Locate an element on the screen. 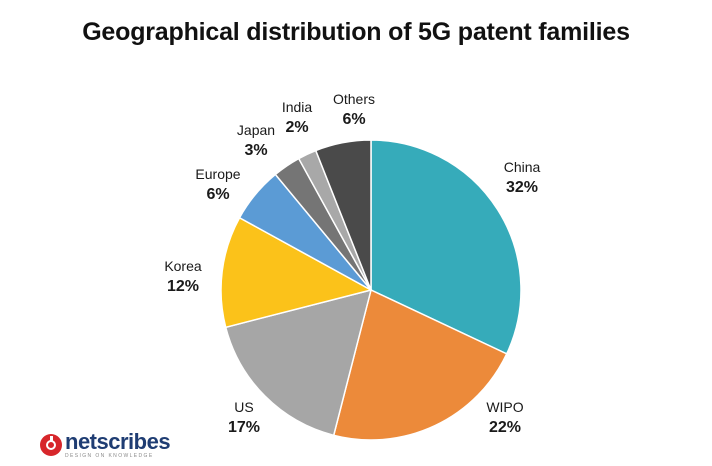 This screenshot has width=712, height=466. slice-value-korea: 12% is located at coordinates (183, 286).